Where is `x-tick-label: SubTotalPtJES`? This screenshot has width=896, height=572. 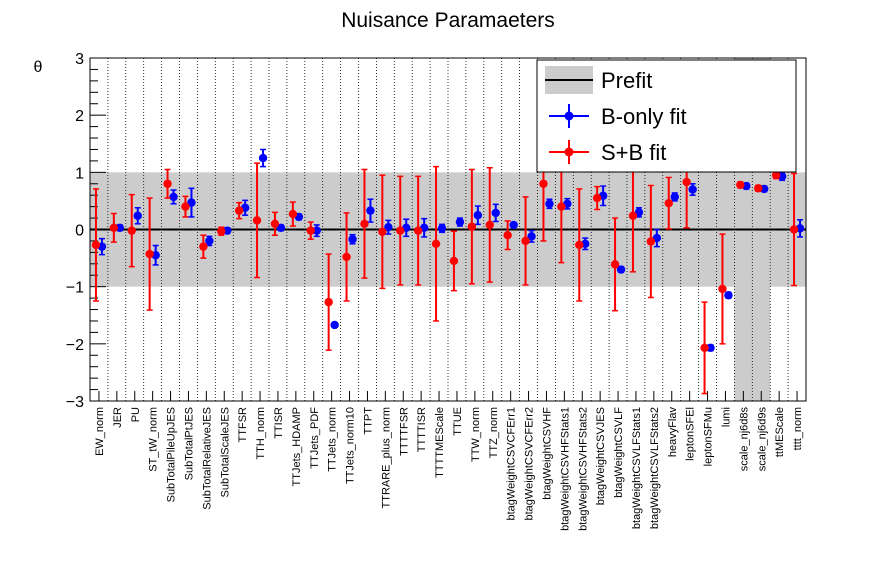 x-tick-label: SubTotalPtJES is located at coordinates (189, 443).